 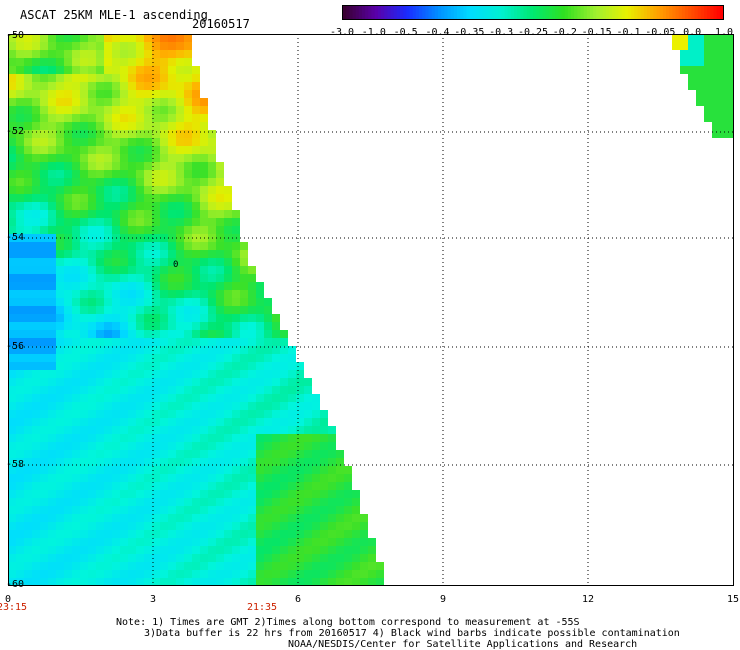 I want to click on colorbar-label: -0.15, so click(x=596, y=32).